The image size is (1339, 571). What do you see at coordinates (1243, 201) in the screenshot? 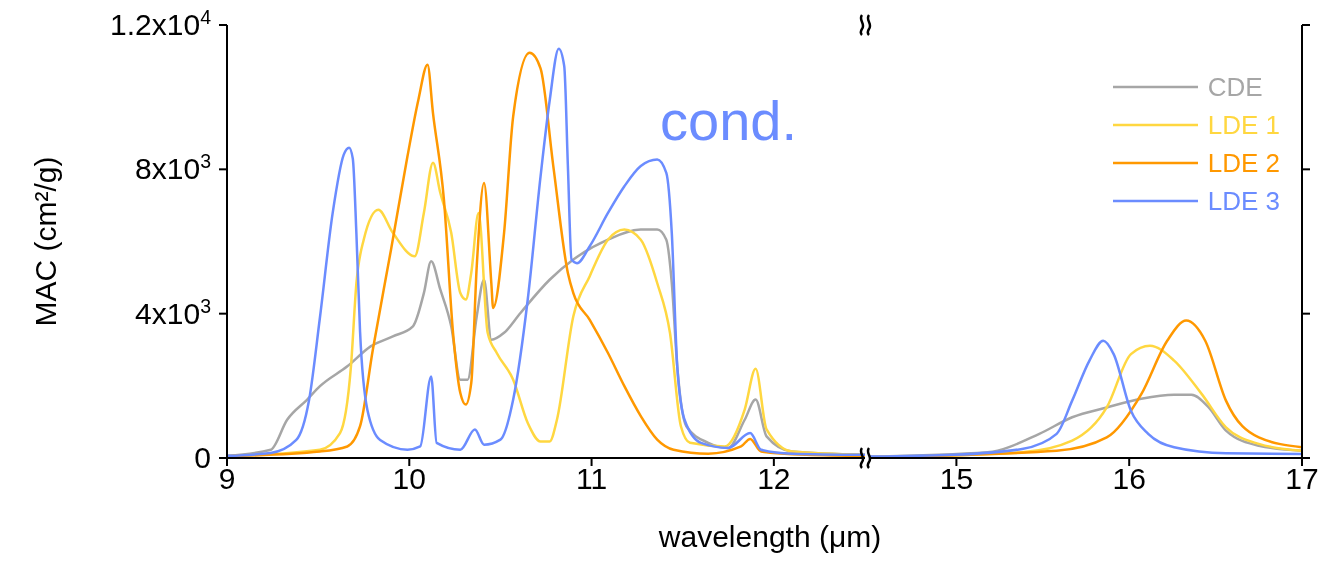
I see `legend-label: LDE 3` at bounding box center [1243, 201].